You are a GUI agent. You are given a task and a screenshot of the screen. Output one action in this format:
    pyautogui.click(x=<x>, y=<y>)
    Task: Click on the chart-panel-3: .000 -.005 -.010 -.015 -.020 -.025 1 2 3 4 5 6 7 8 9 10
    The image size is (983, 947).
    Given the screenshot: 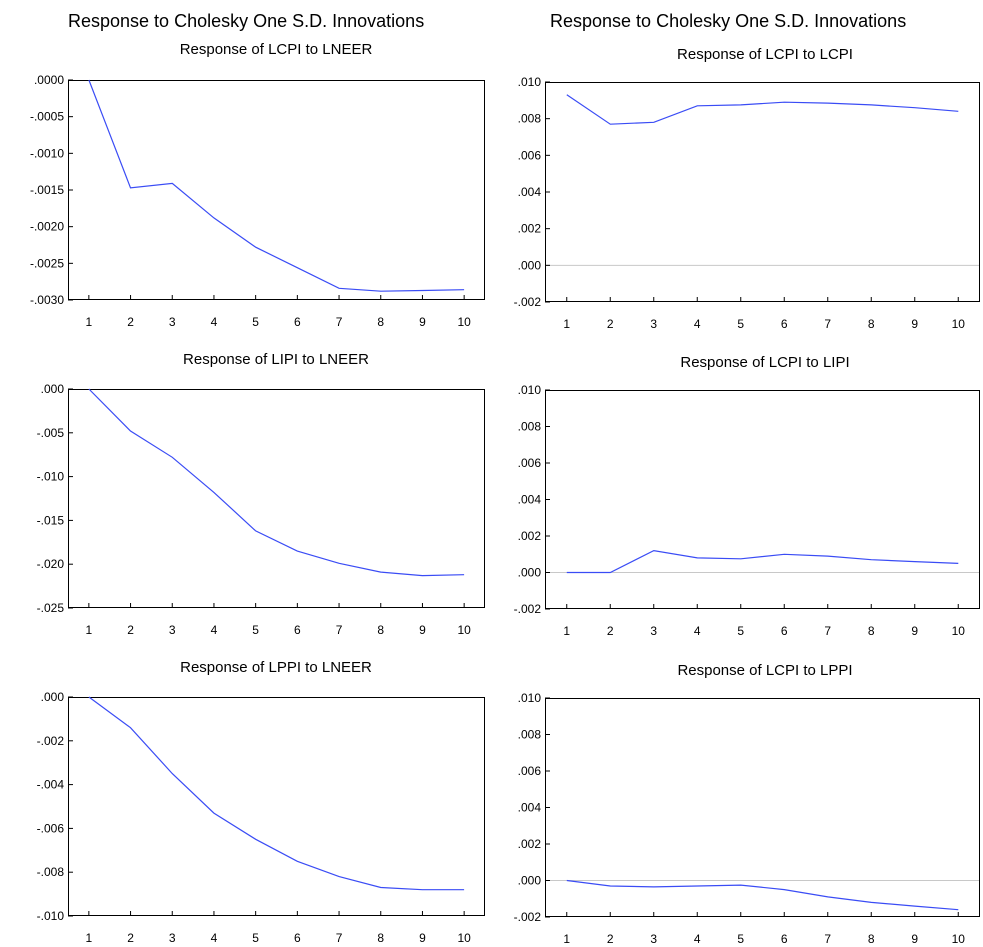 What is the action you would take?
    pyautogui.click(x=261, y=509)
    